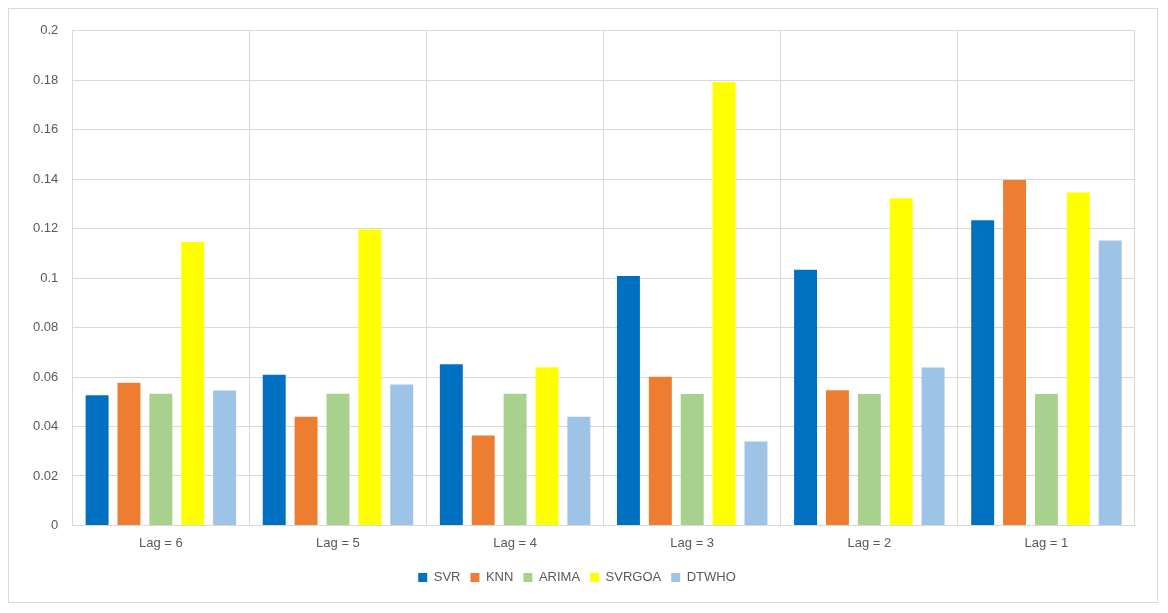 The width and height of the screenshot is (1168, 613). I want to click on legend-label: ARIMA, so click(559, 577).